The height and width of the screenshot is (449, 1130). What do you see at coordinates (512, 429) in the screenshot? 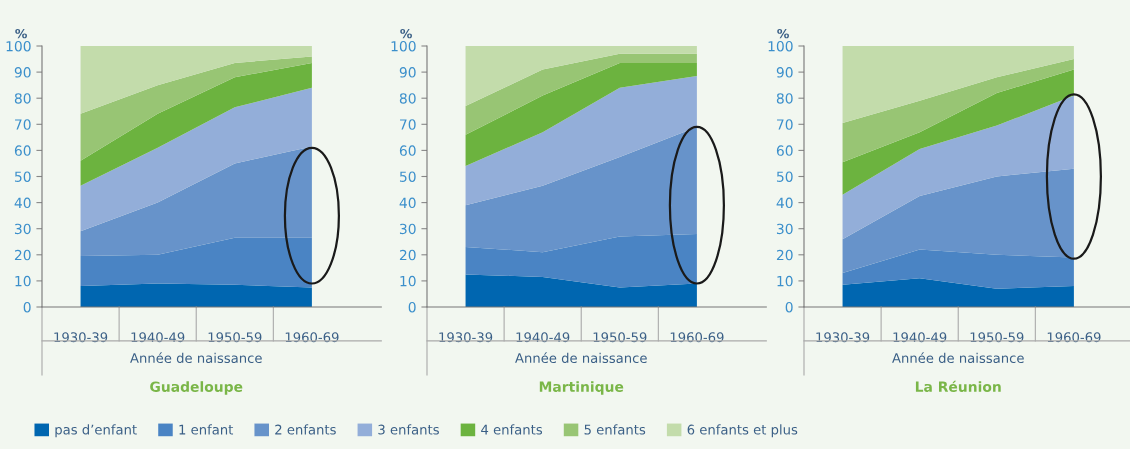
I see `legend-label: 4 enfants` at bounding box center [512, 429].